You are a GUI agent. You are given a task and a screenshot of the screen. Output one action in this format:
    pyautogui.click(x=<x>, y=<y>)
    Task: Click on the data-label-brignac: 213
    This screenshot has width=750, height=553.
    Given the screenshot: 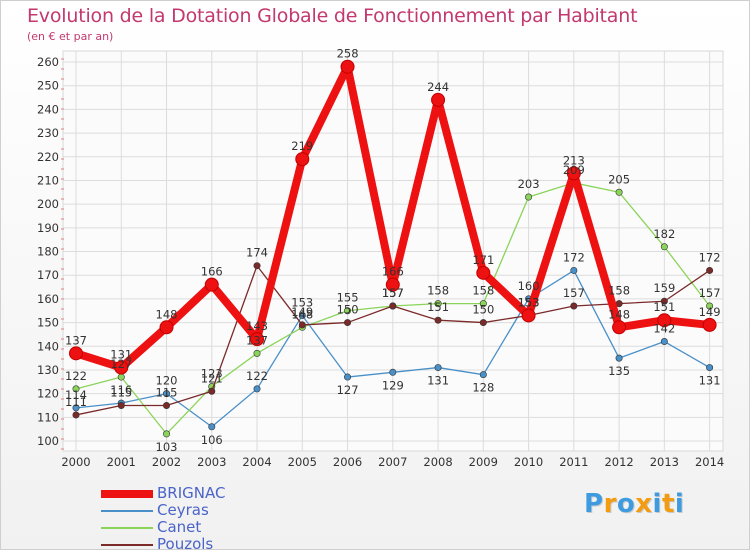 What is the action you would take?
    pyautogui.click(x=574, y=160)
    